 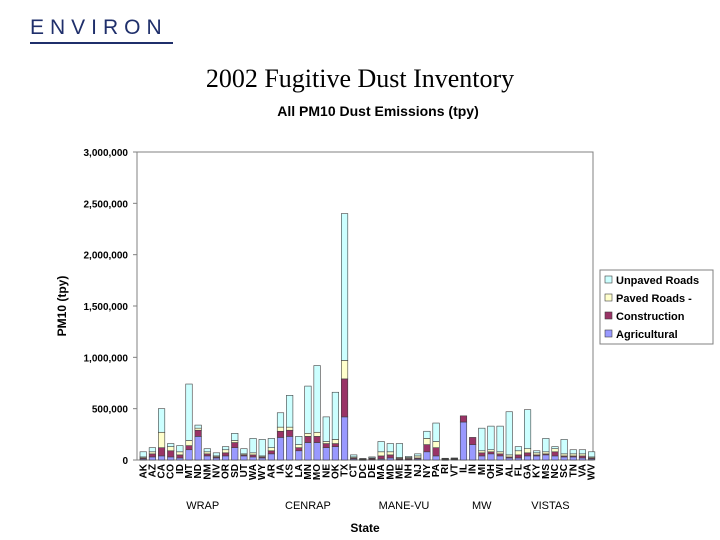 I want to click on x-tick-label: NJ, so click(x=418, y=470).